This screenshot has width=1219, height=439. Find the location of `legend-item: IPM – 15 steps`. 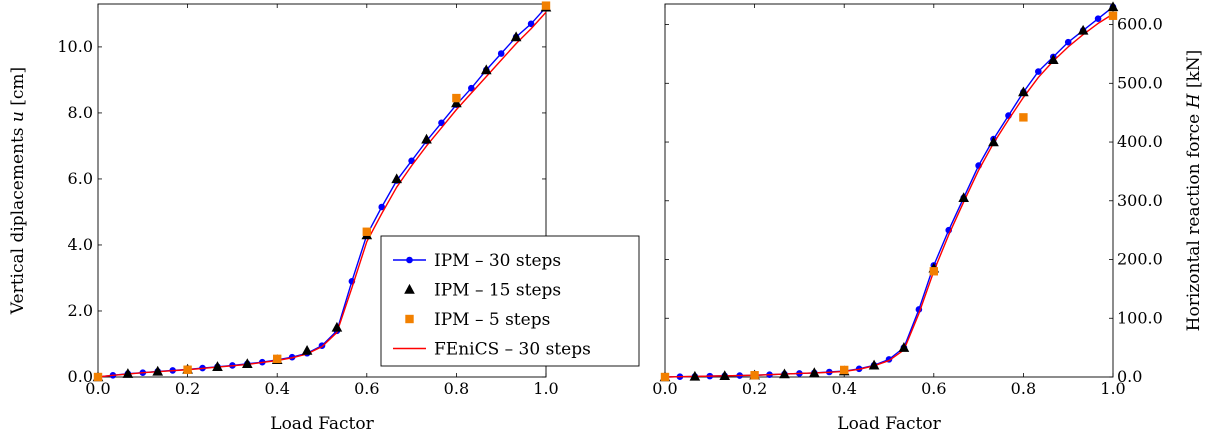

legend-item: IPM – 15 steps is located at coordinates (482, 291).